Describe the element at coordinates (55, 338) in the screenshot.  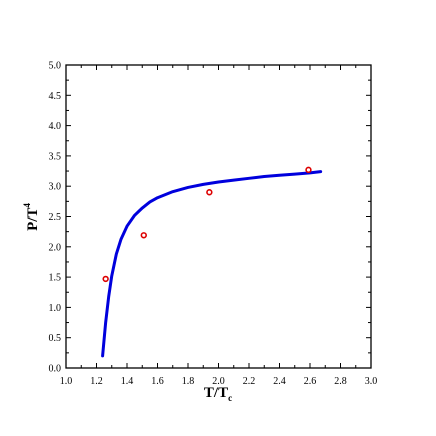
I see `y-tick-label: 0.5` at that location.